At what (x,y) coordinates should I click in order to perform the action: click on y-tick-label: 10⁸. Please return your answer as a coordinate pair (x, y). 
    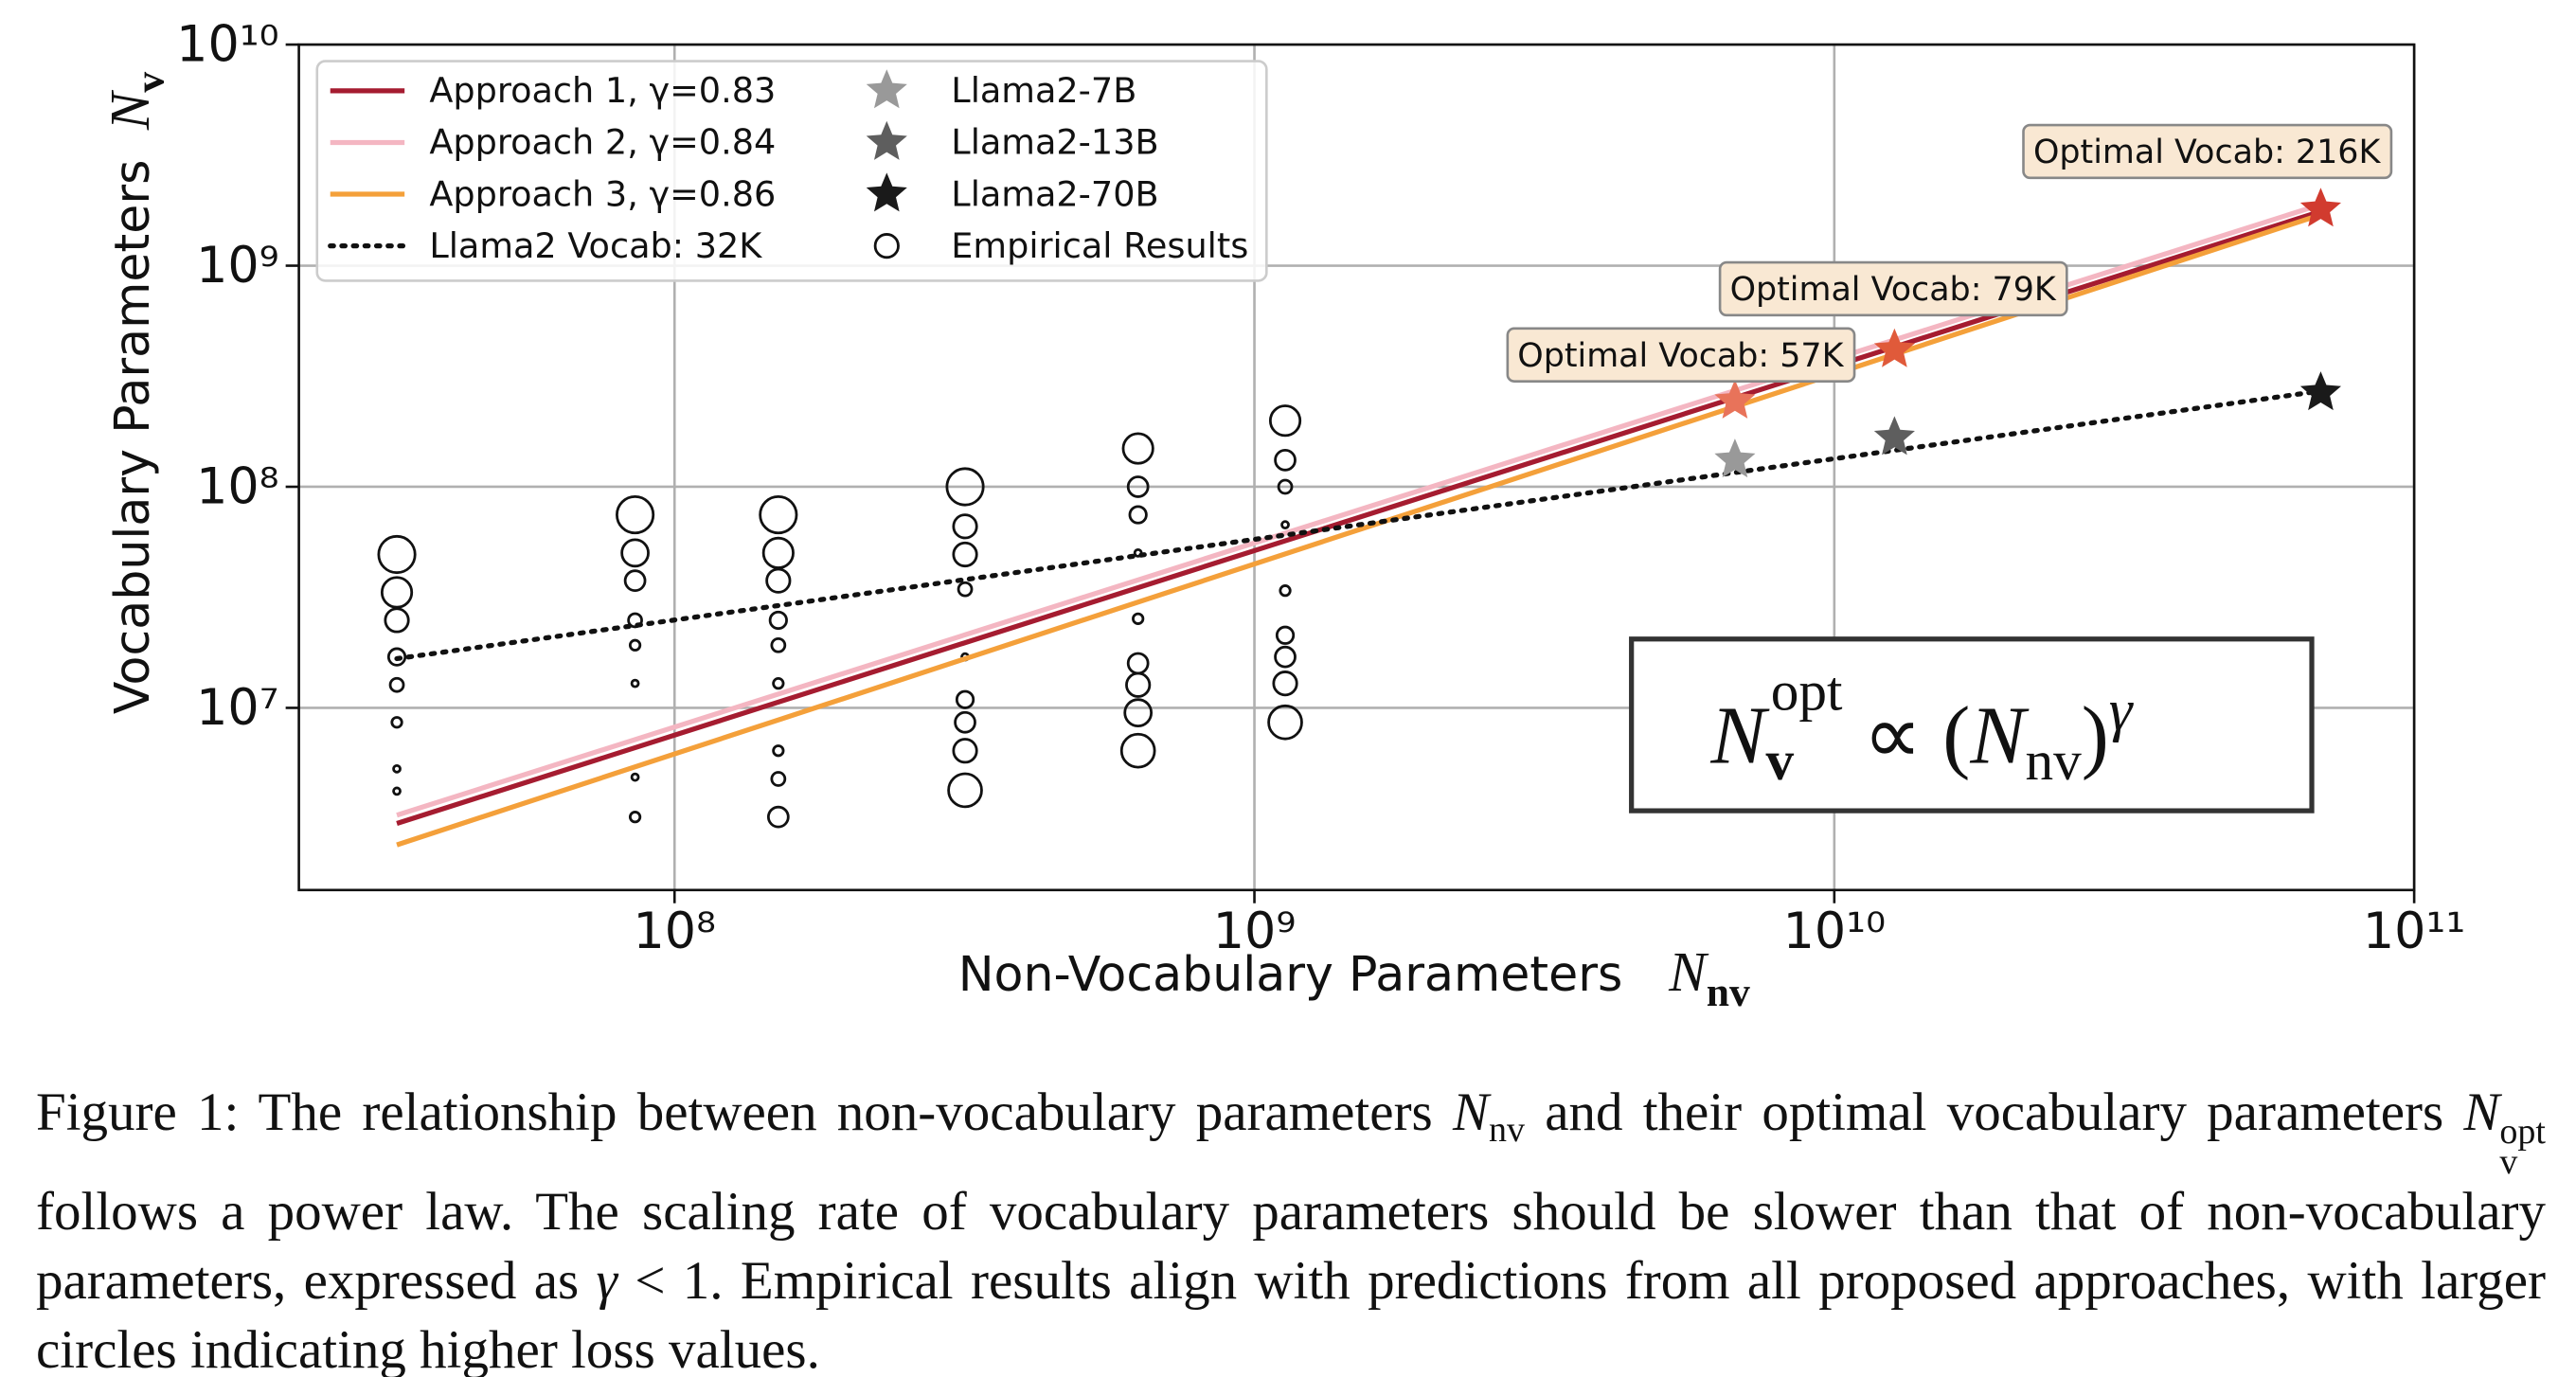
    Looking at the image, I should click on (237, 486).